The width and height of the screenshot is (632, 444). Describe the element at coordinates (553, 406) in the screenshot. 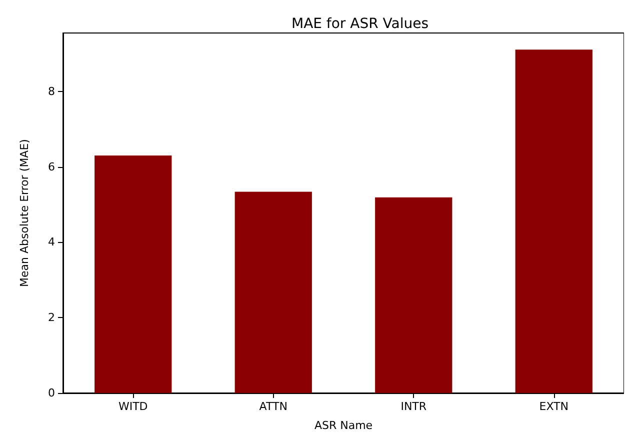

I see `x-tick-label: EXTN` at that location.